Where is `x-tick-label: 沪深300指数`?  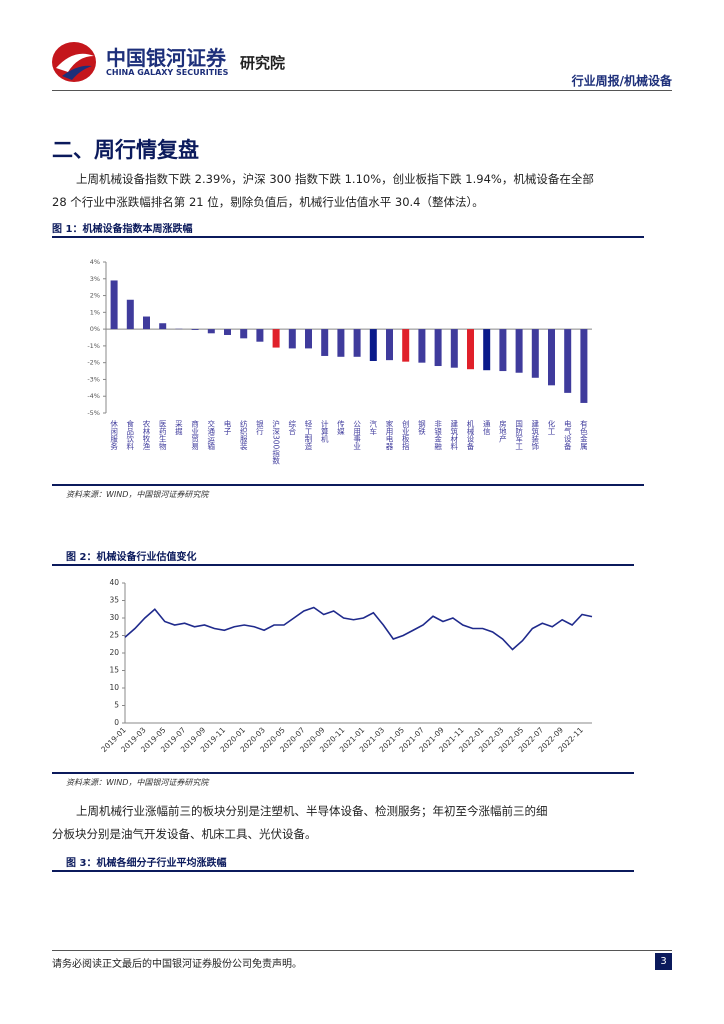 x-tick-label: 沪深300指数 is located at coordinates (275, 442).